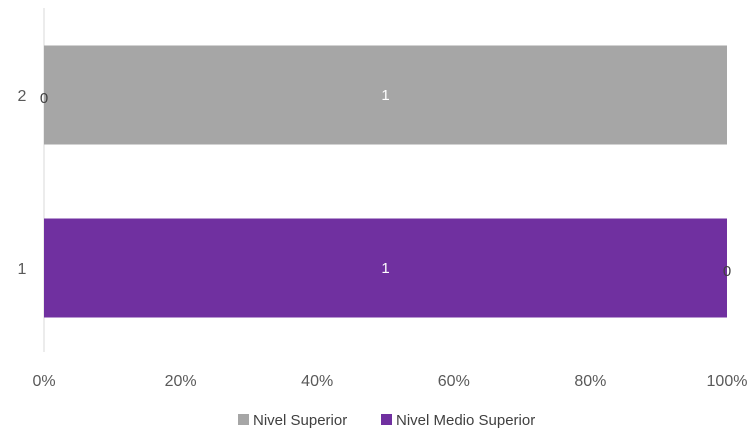 The width and height of the screenshot is (754, 435). I want to click on legend-item: Nivel Medio Superior, so click(458, 420).